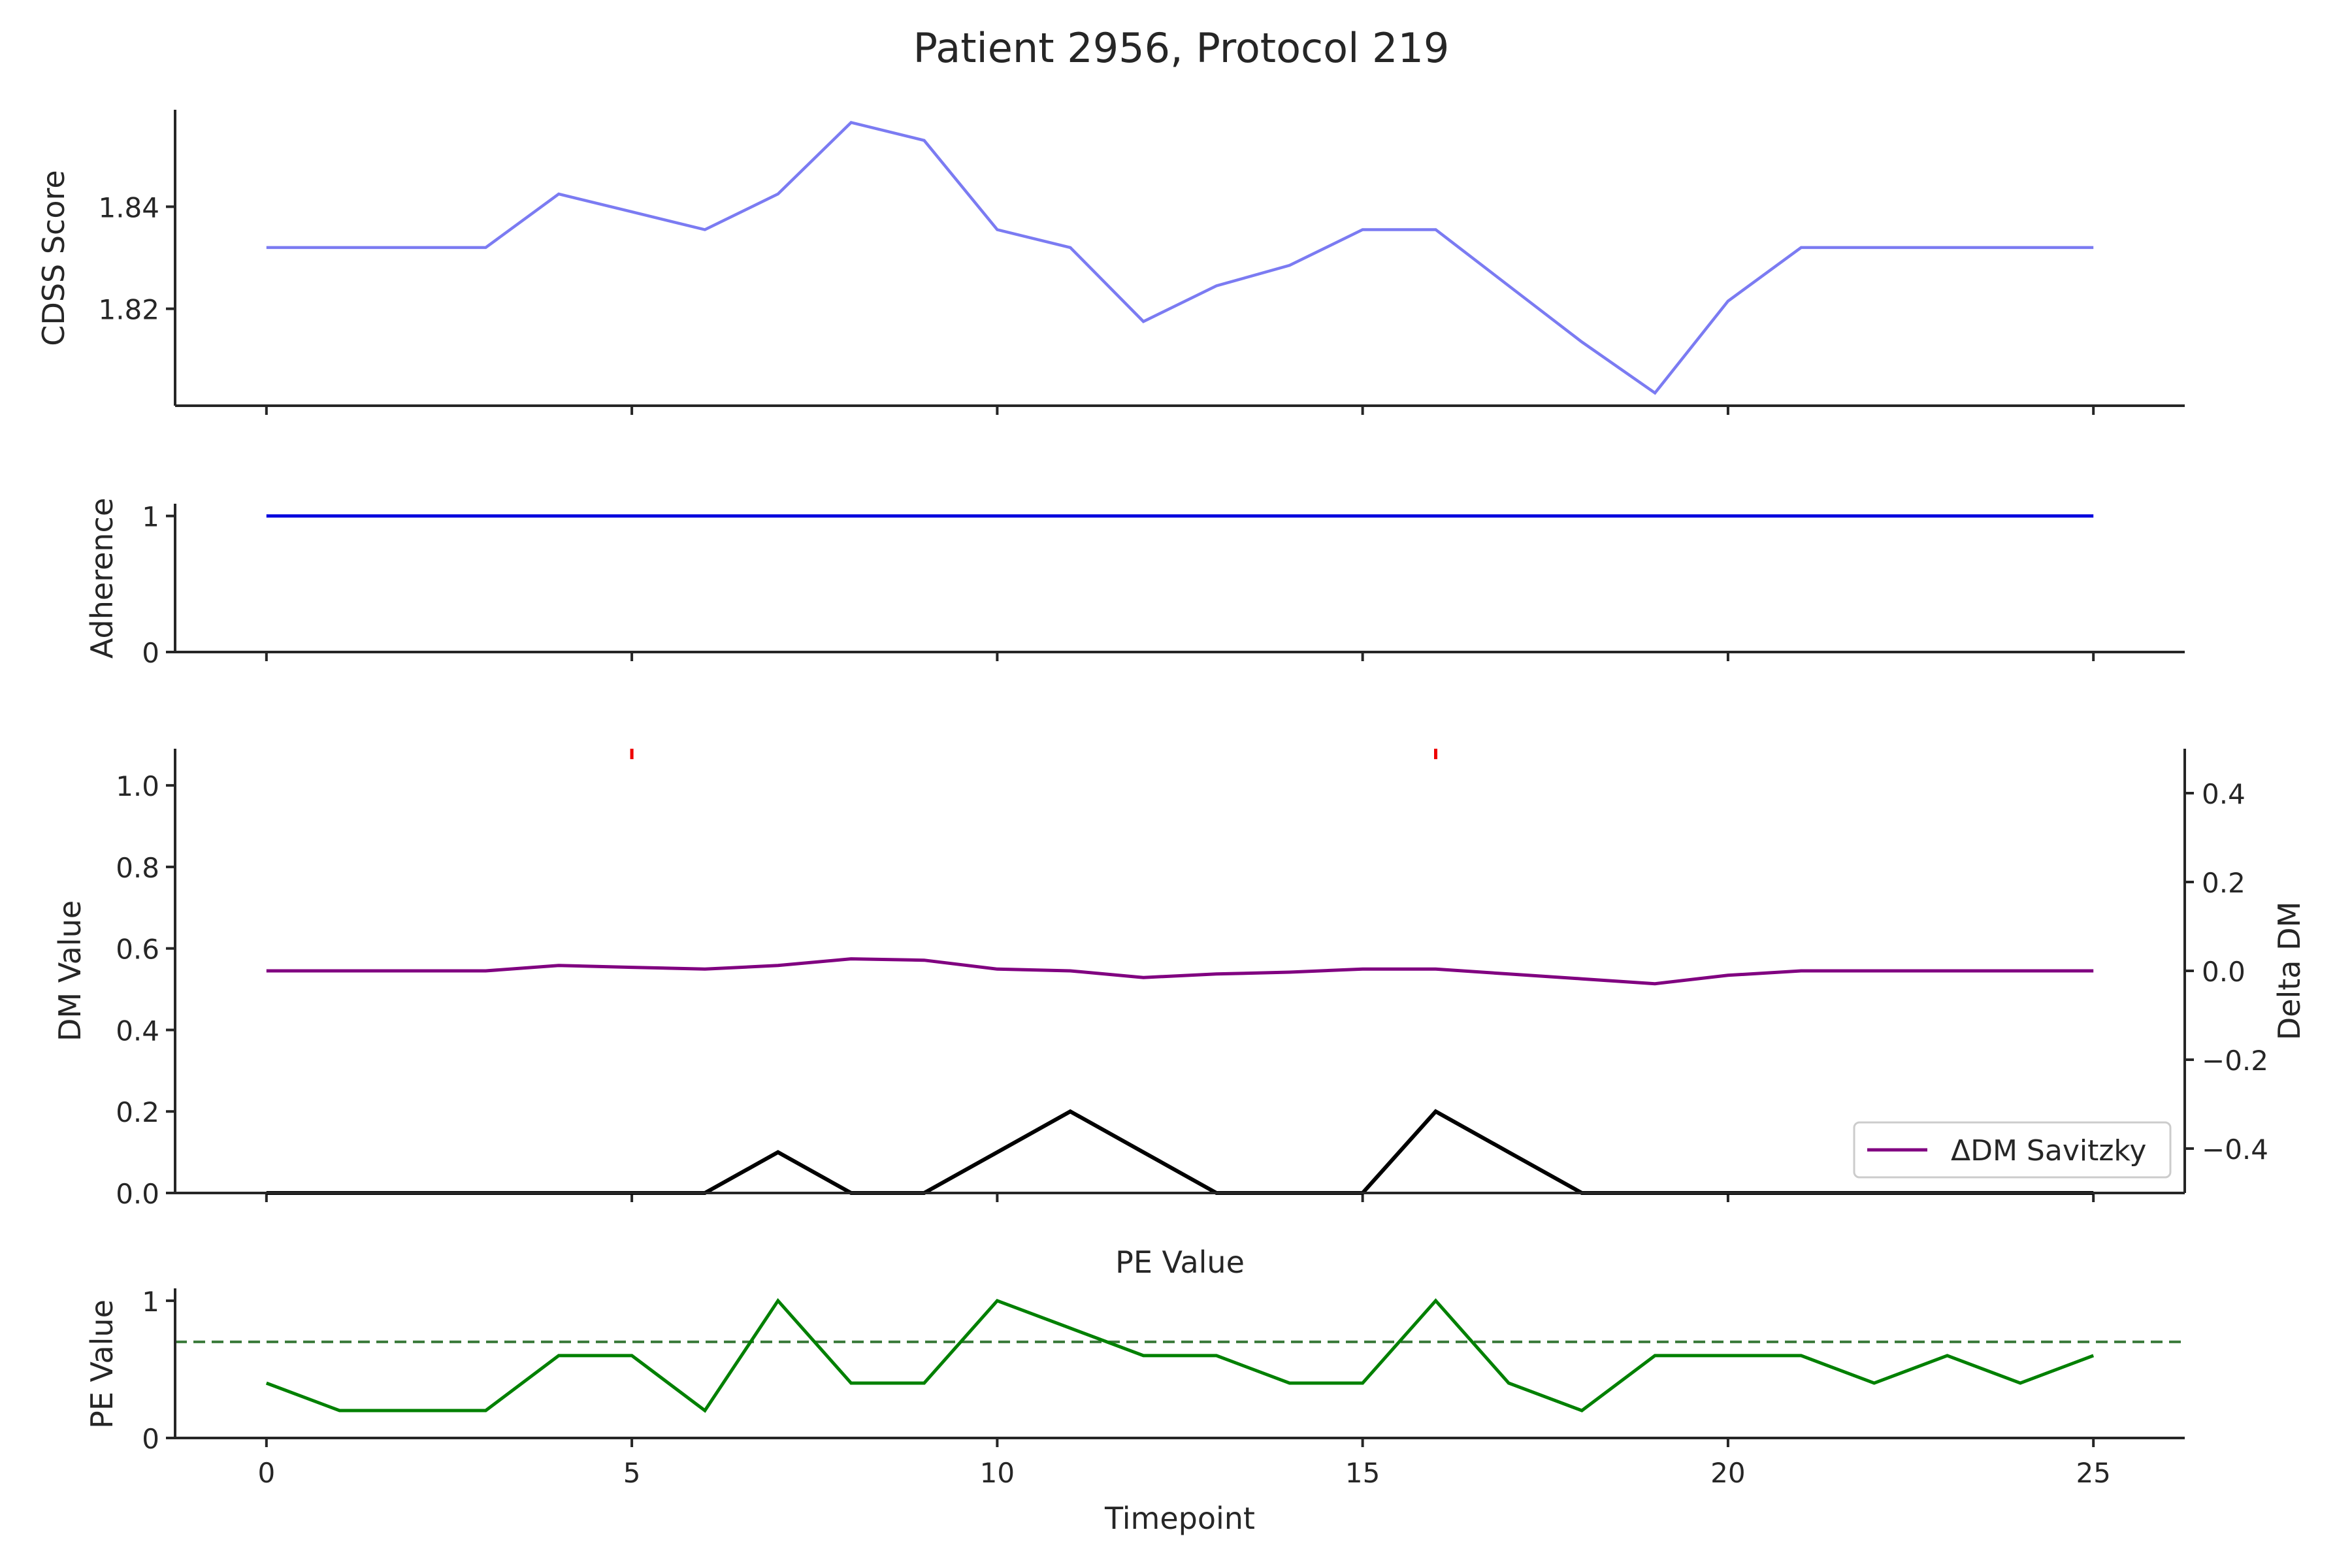 The image size is (2352, 1568). Describe the element at coordinates (1180, 1262) in the screenshot. I see `pe-subtitle: PE Value` at that location.